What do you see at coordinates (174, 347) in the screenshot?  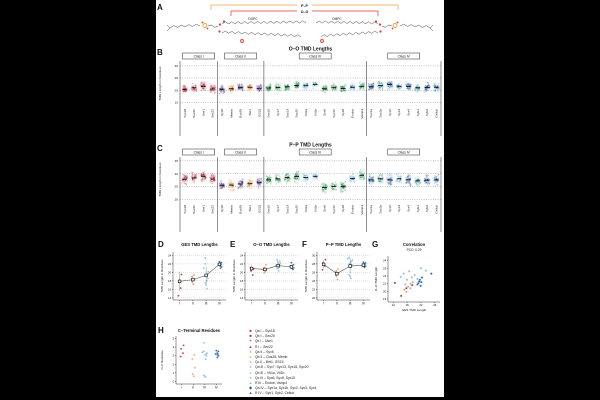 I see `svg-text: 4` at bounding box center [174, 347].